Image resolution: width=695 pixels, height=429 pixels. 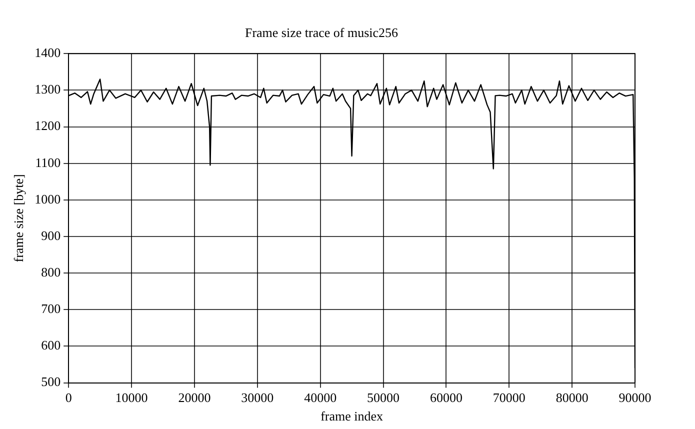 What do you see at coordinates (352, 416) in the screenshot?
I see `x-axis-title: frame index` at bounding box center [352, 416].